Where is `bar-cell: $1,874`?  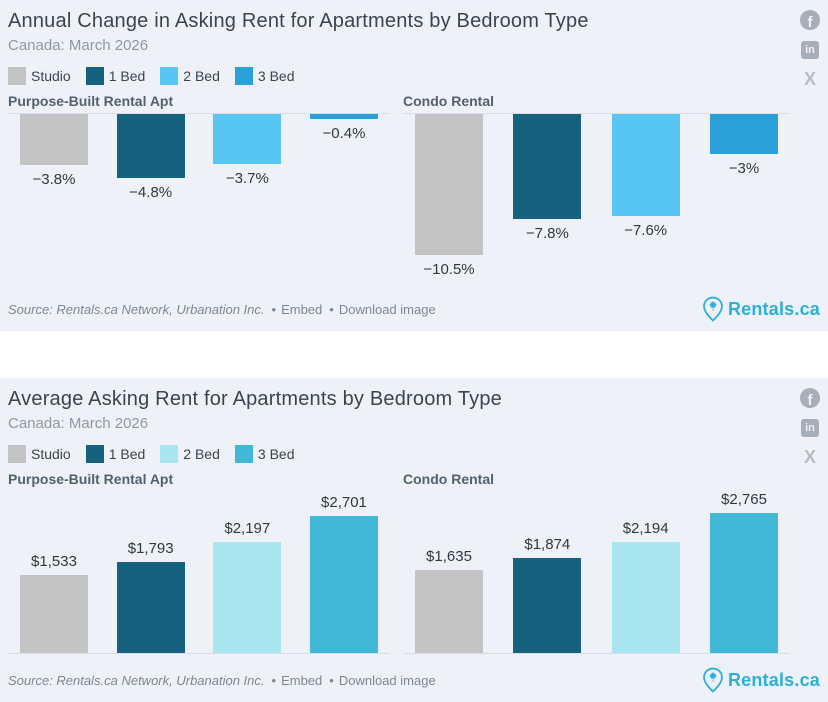
bar-cell: $1,874 is located at coordinates (547, 595).